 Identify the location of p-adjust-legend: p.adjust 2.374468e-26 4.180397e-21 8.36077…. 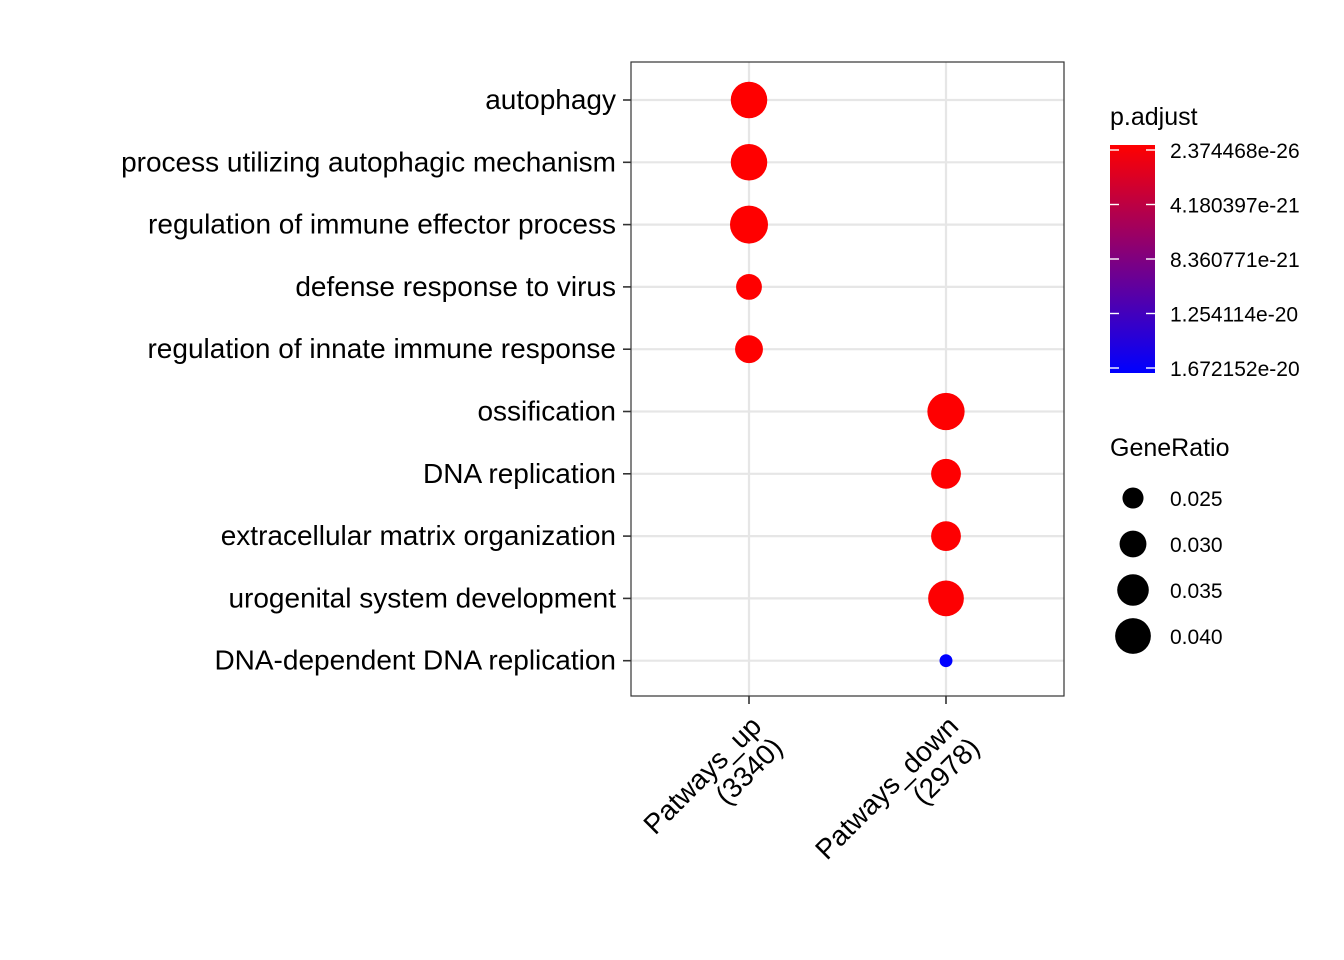
(1205, 242).